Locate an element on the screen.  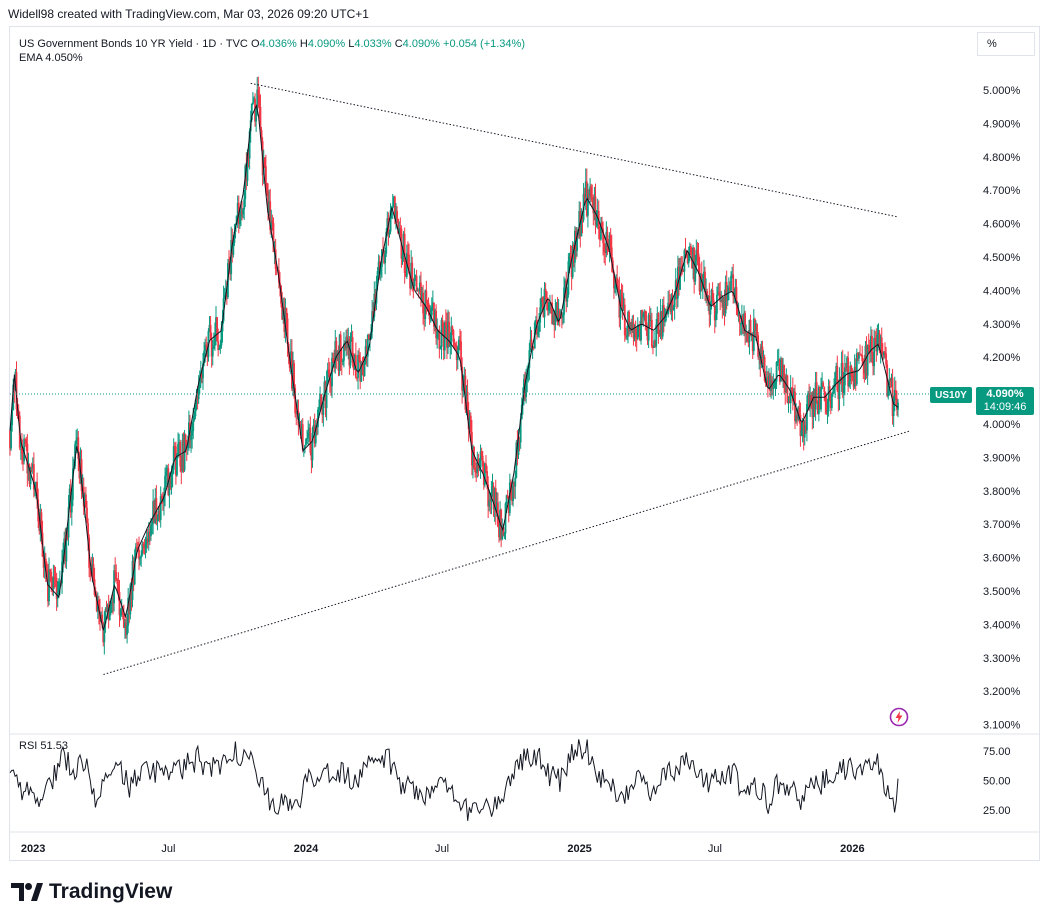
grid-lines is located at coordinates (524, 783).